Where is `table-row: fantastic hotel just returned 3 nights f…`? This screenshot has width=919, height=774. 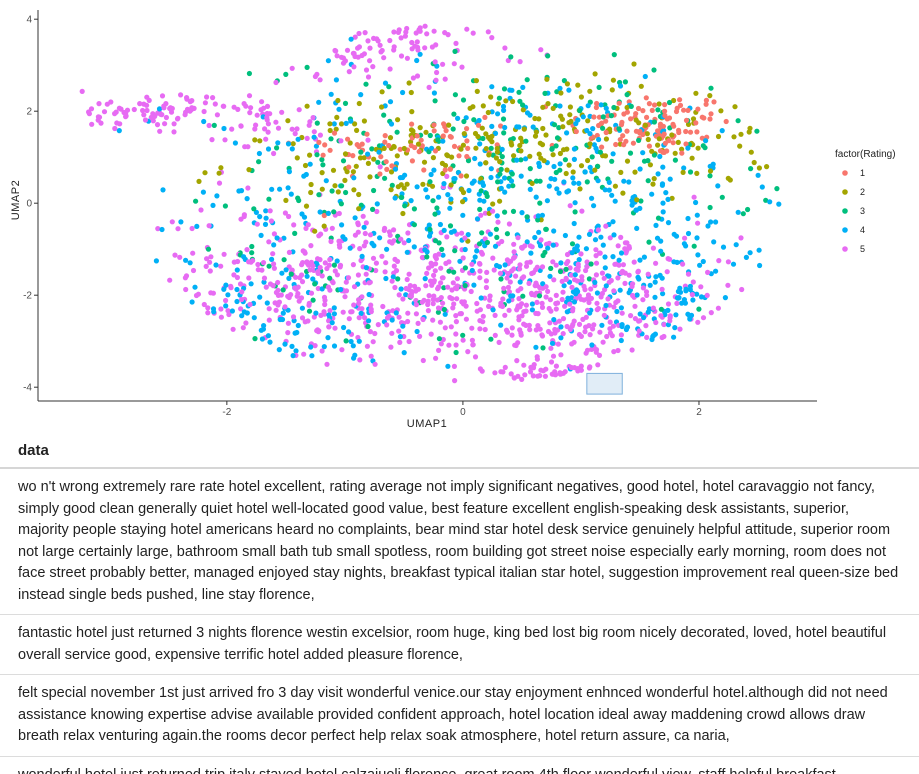
table-row: fantastic hotel just returned 3 nights f… is located at coordinates (459, 645).